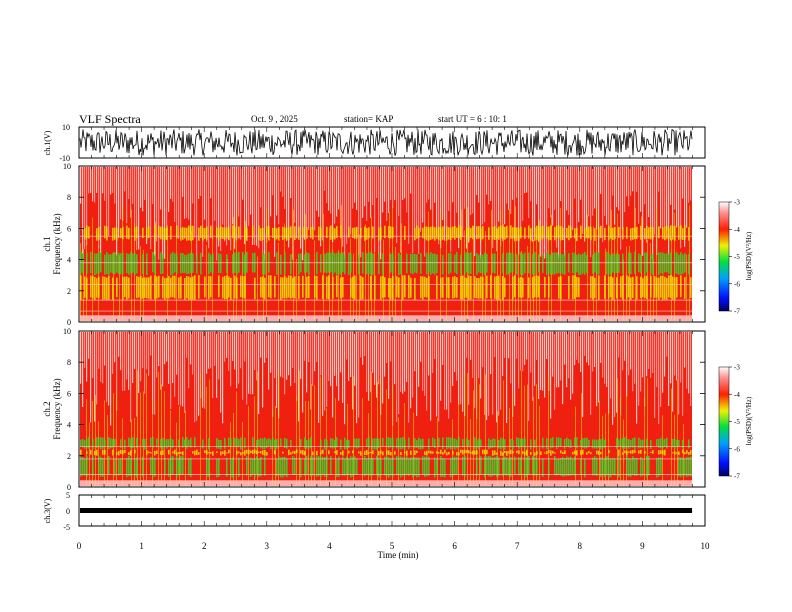 Image resolution: width=792 pixels, height=612 pixels. Describe the element at coordinates (64, 158) in the screenshot. I see `ch1-waveform-ytick-bottom: -10` at that location.